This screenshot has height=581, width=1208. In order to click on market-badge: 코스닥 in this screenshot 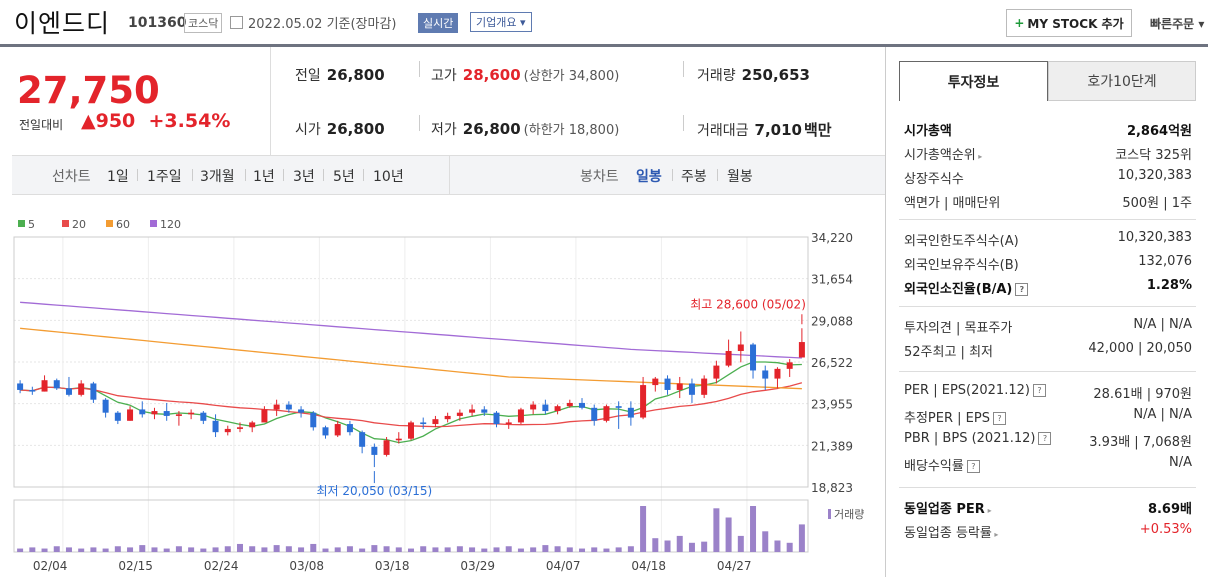, I will do `click(203, 23)`.